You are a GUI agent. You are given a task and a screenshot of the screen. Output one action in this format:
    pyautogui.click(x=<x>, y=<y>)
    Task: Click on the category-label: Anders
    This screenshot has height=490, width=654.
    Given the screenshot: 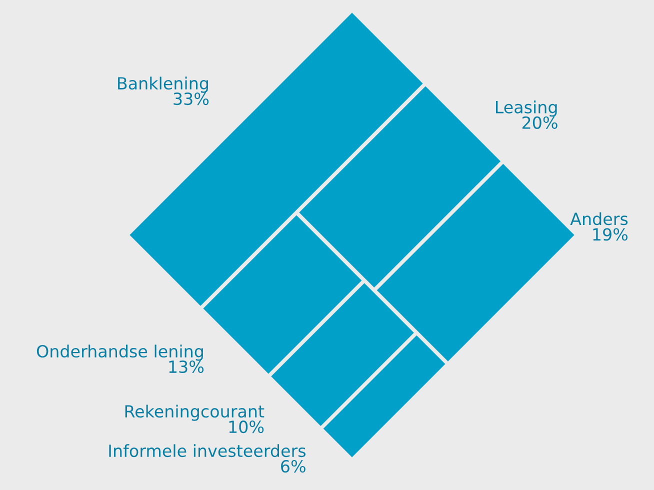 What is the action you would take?
    pyautogui.click(x=599, y=219)
    